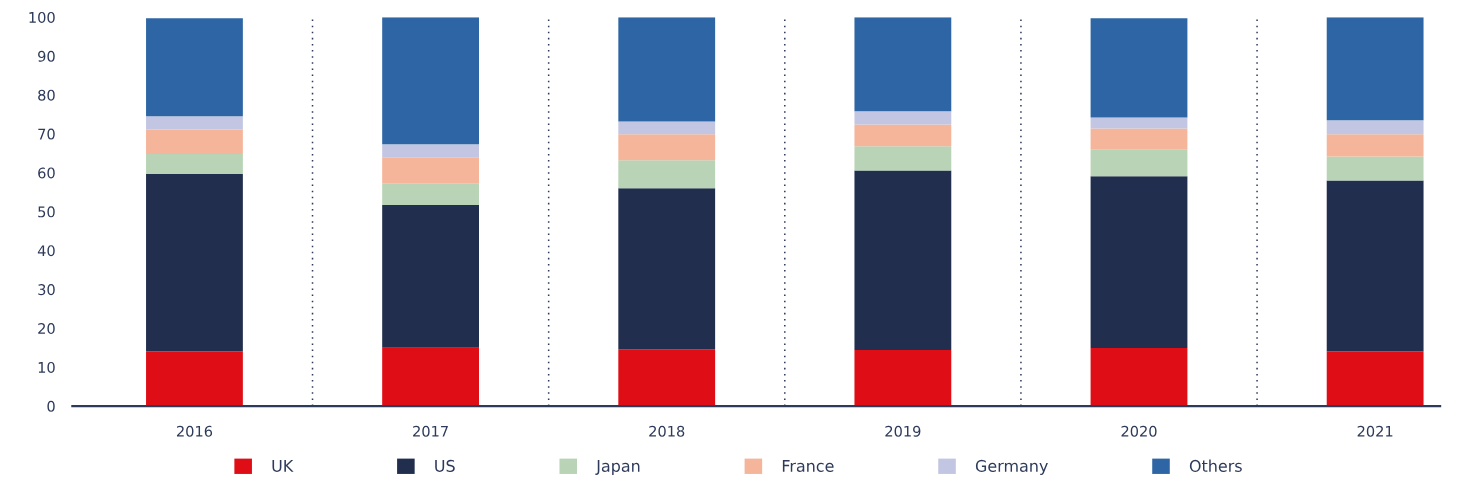 This screenshot has width=1477, height=491. What do you see at coordinates (430, 431) in the screenshot?
I see `x-tick-label: 2017` at bounding box center [430, 431].